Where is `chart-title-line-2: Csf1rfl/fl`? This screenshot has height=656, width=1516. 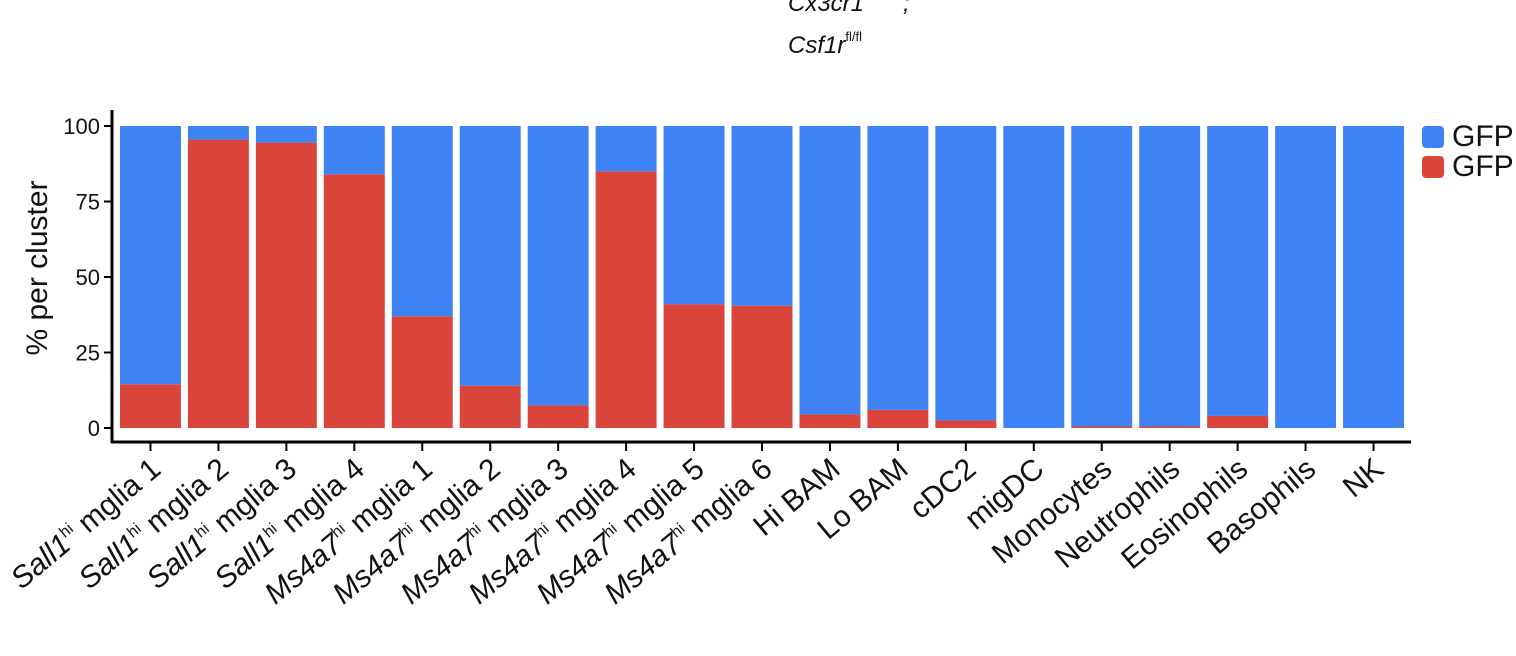 chart-title-line-2: Csf1rfl/fl is located at coordinates (825, 44).